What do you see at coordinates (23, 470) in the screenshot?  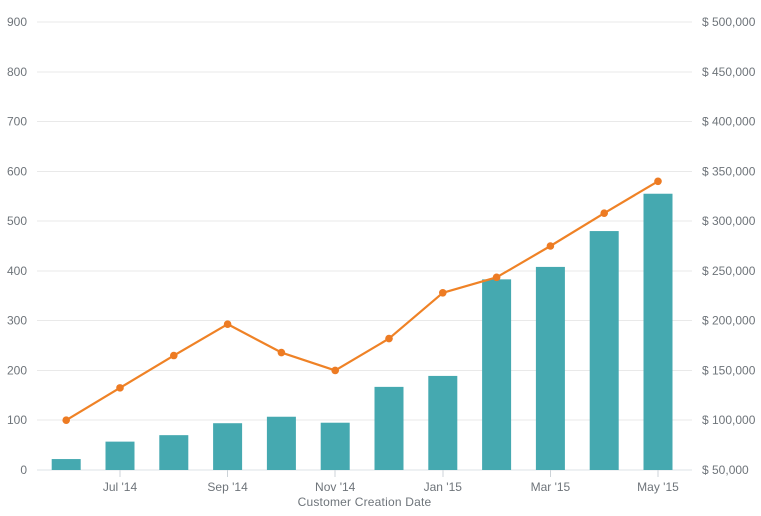 I see `y-axis-label-left: 0` at bounding box center [23, 470].